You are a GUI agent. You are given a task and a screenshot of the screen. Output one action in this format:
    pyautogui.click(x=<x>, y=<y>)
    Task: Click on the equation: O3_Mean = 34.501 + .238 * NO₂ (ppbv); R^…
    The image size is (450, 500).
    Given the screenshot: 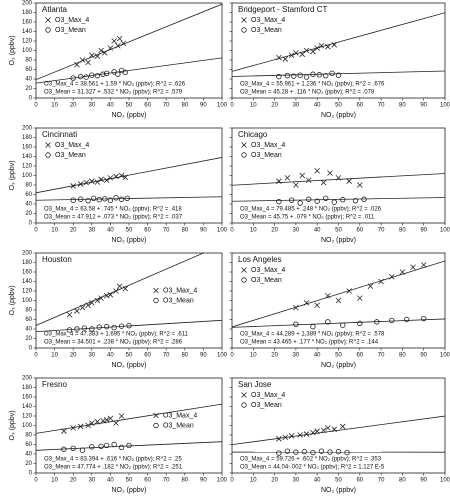 What is the action you would take?
    pyautogui.click(x=113, y=343)
    